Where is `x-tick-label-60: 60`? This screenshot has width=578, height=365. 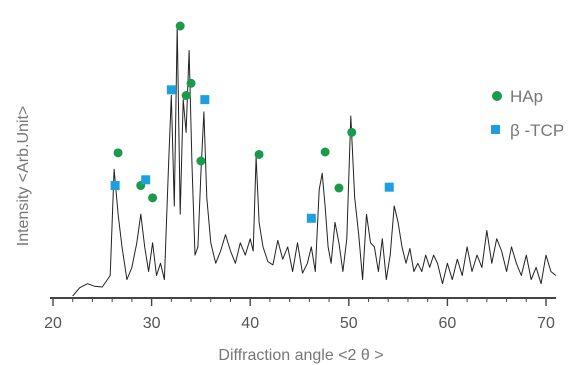
x-tick-label-60: 60 is located at coordinates (448, 323).